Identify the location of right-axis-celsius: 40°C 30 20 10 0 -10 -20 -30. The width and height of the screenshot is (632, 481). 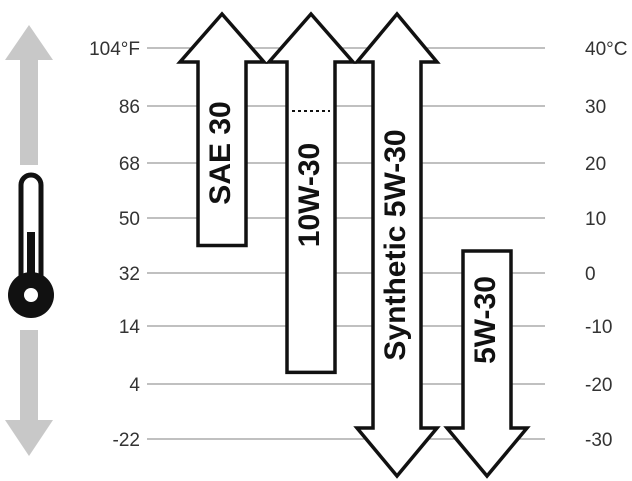
(606, 245).